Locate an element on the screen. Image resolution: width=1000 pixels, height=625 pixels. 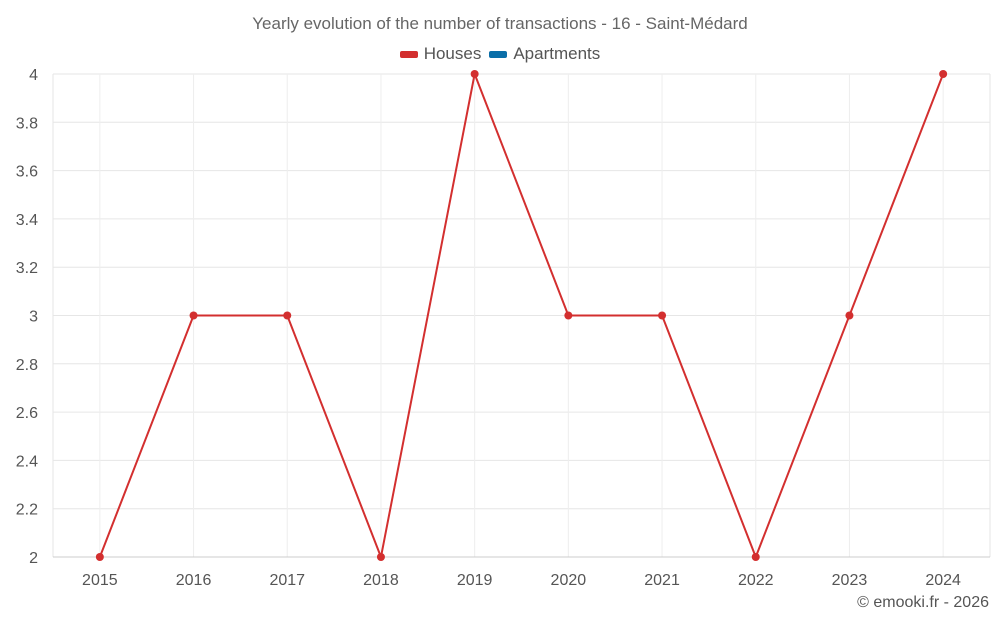
y-tick-label: 2.2 is located at coordinates (27, 510).